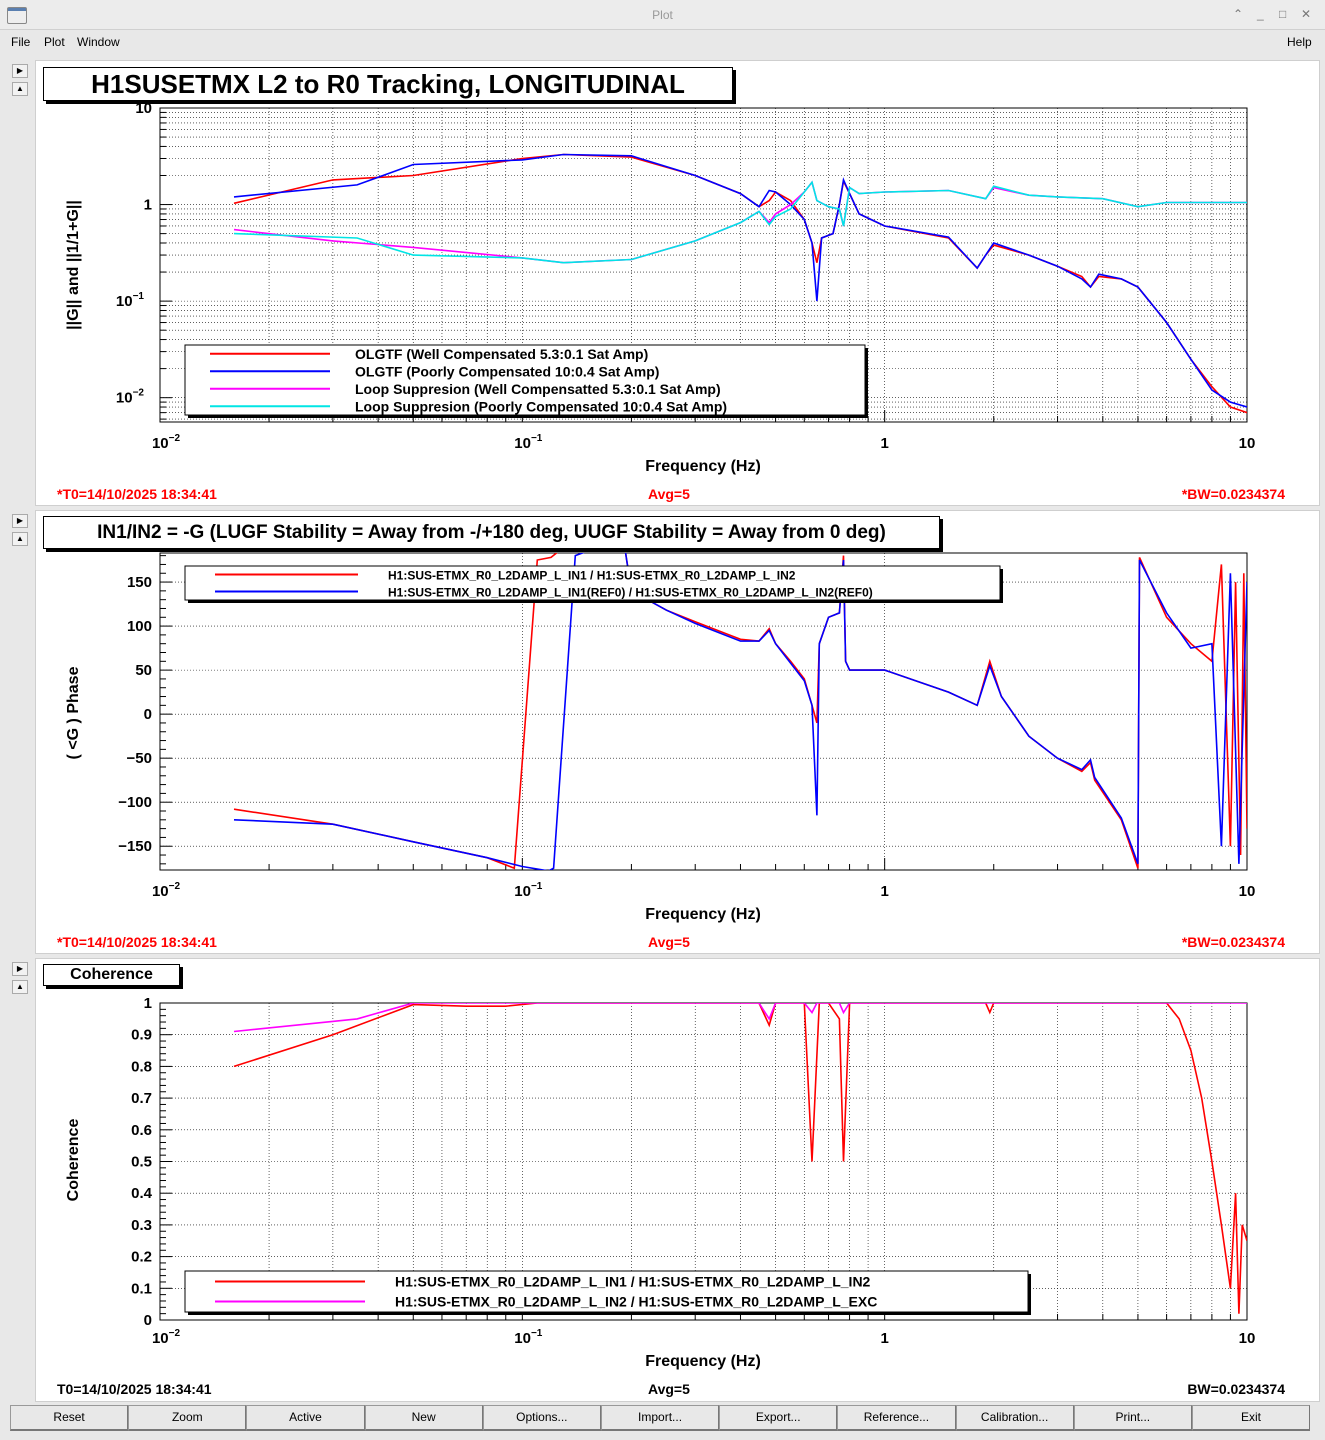  What do you see at coordinates (143, 108) in the screenshot?
I see `y-tick-label: 10` at bounding box center [143, 108].